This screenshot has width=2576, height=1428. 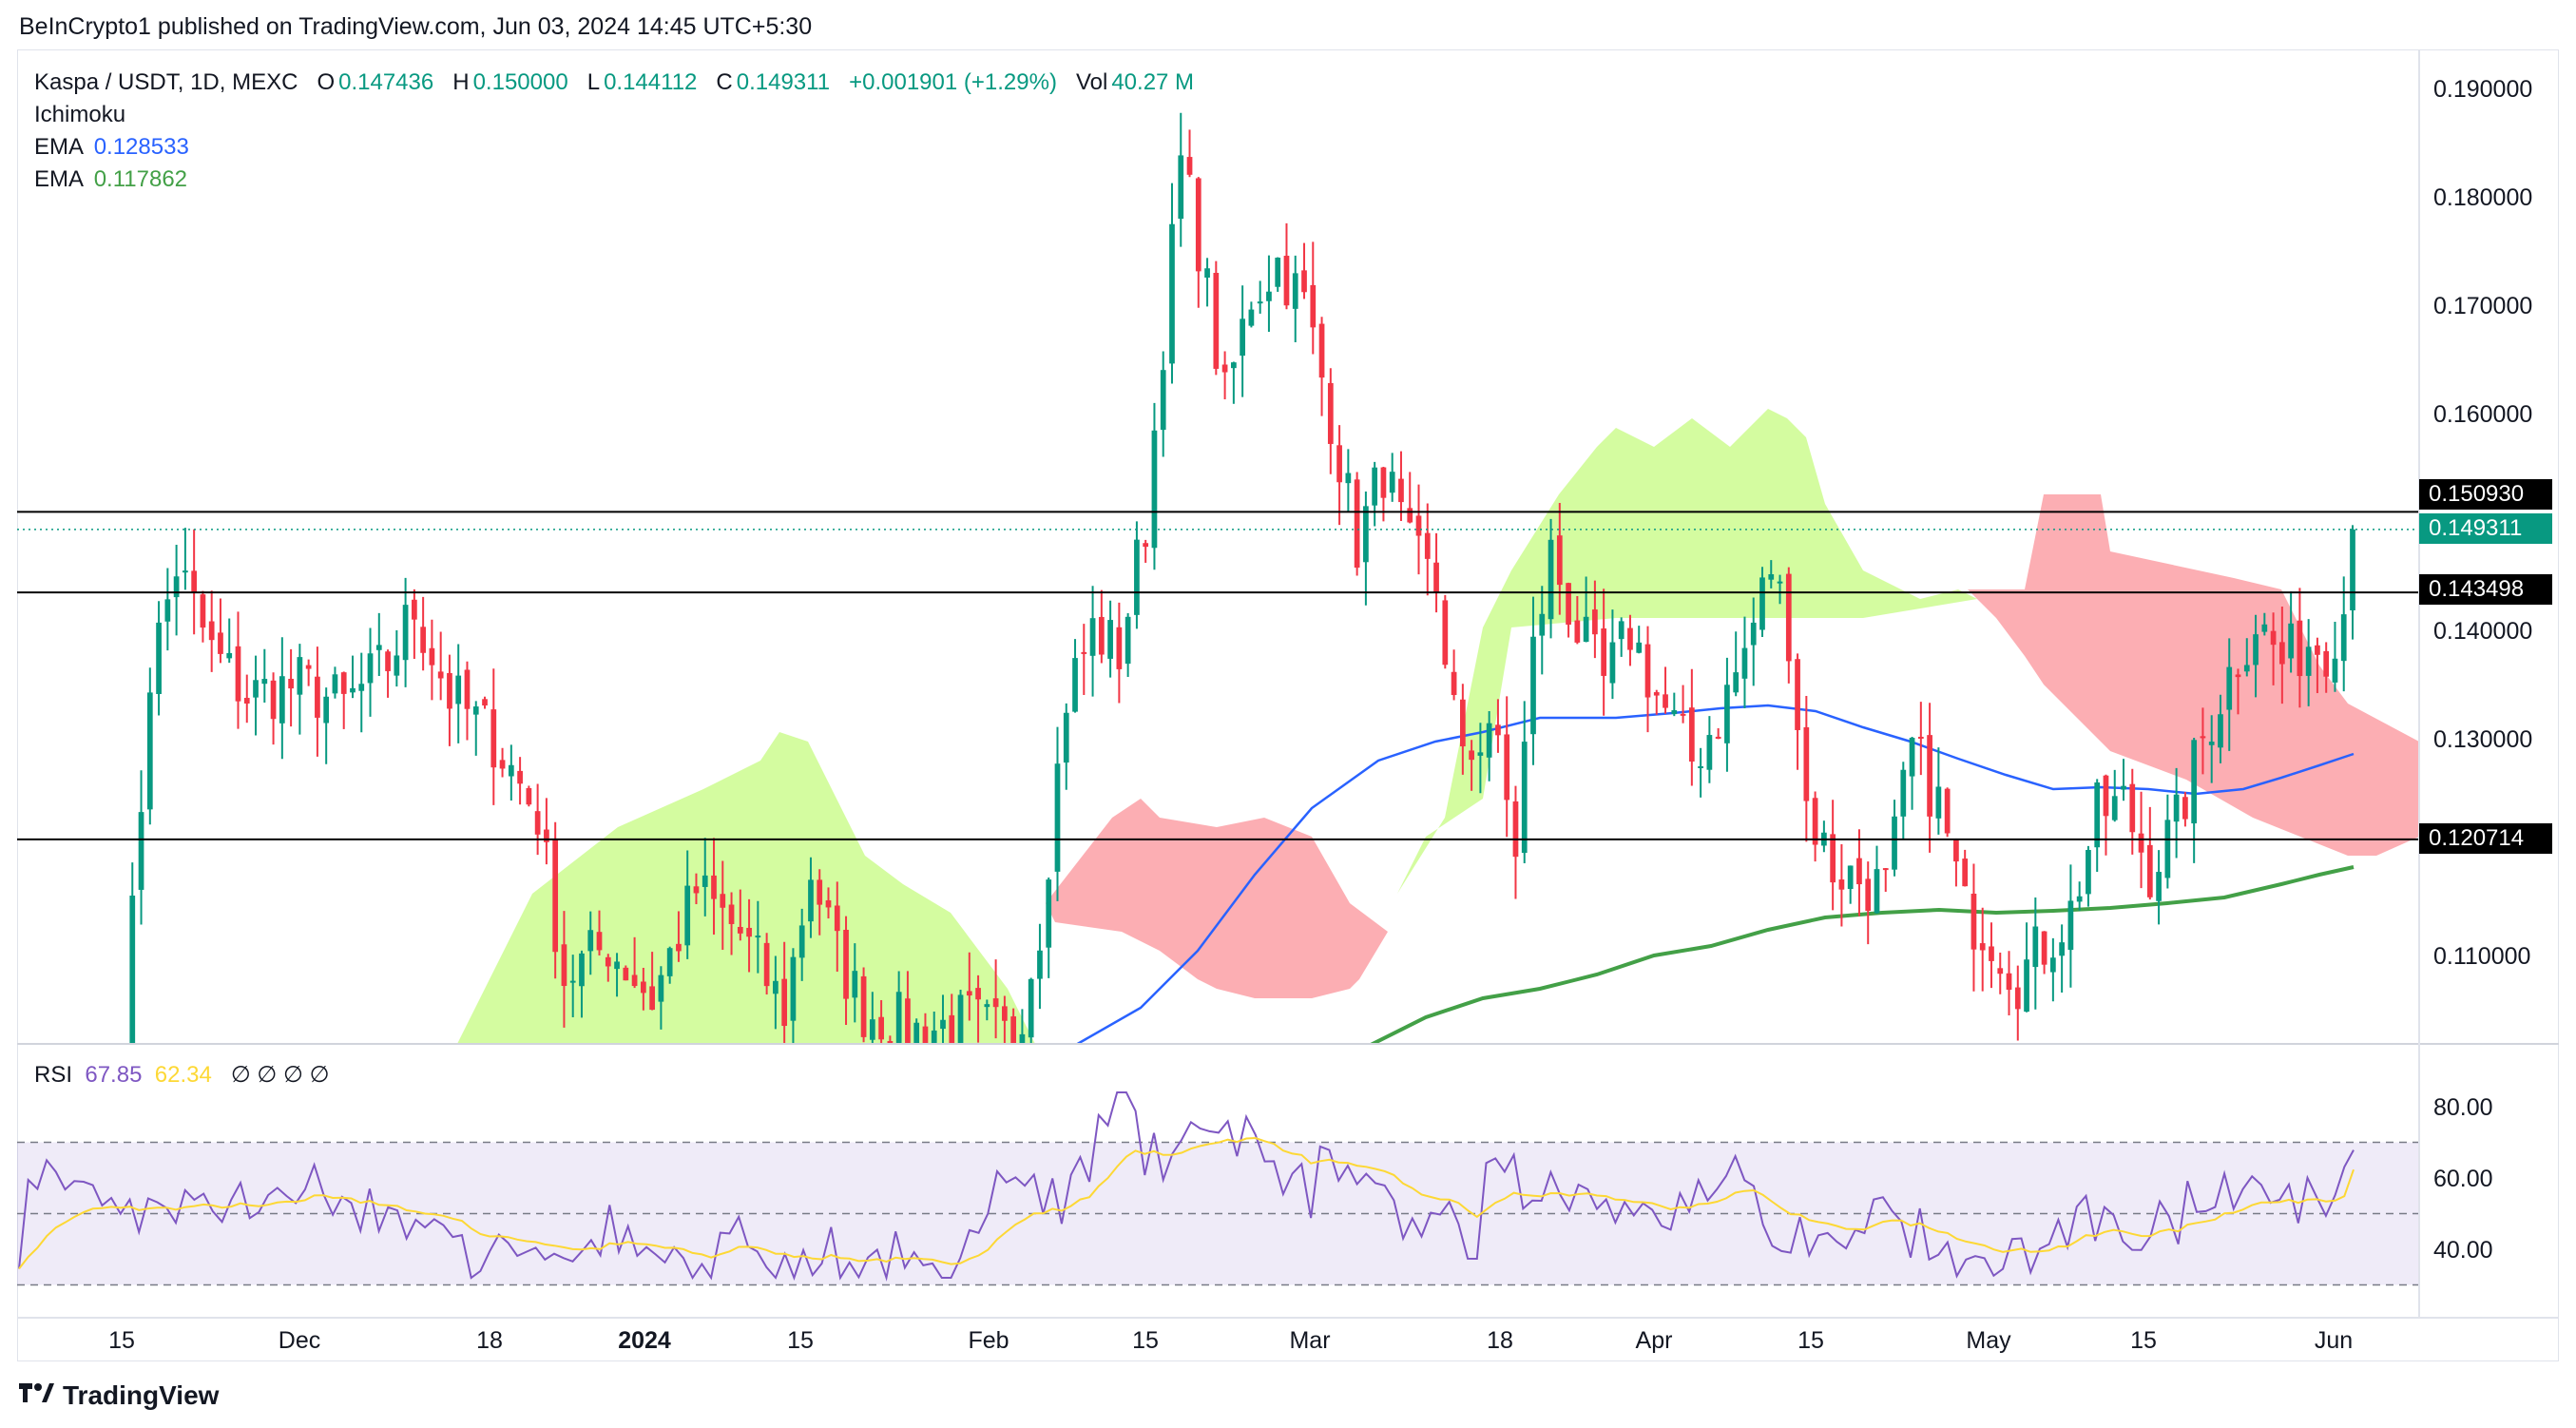 What do you see at coordinates (989, 1340) in the screenshot?
I see `time-axis-tick: Feb` at bounding box center [989, 1340].